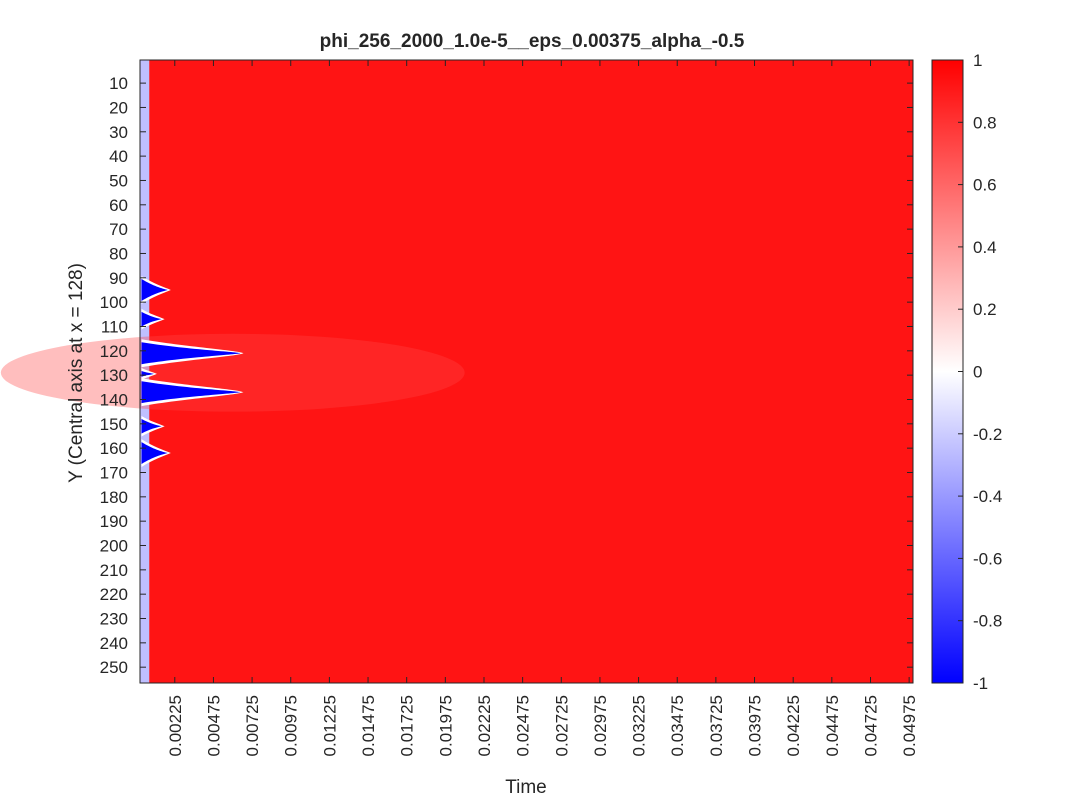  I want to click on colorbar: 1 0.8 0.6 0.4 0.2 0 -0.2 -0.4 -0.6 -0.8 -1, so click(966, 372).